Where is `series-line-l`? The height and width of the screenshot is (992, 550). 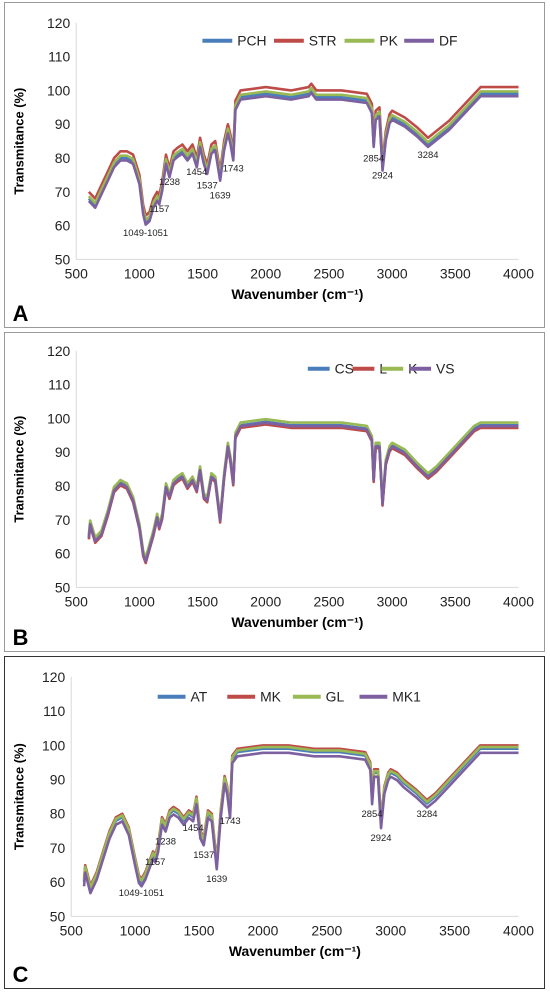
series-line-l is located at coordinates (303, 494).